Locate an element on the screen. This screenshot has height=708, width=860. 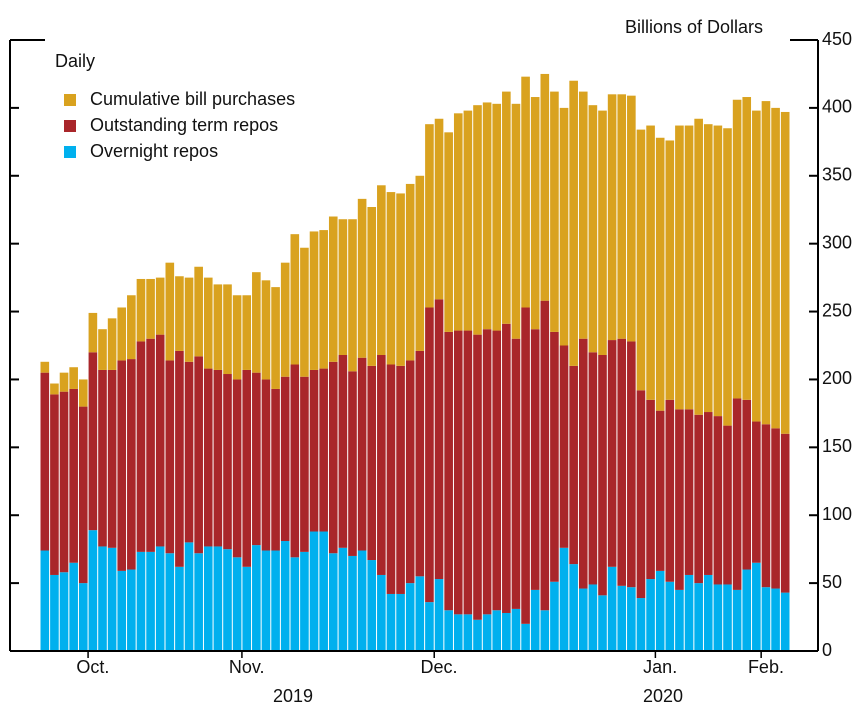
y-tick-label: 250 is located at coordinates (837, 310).